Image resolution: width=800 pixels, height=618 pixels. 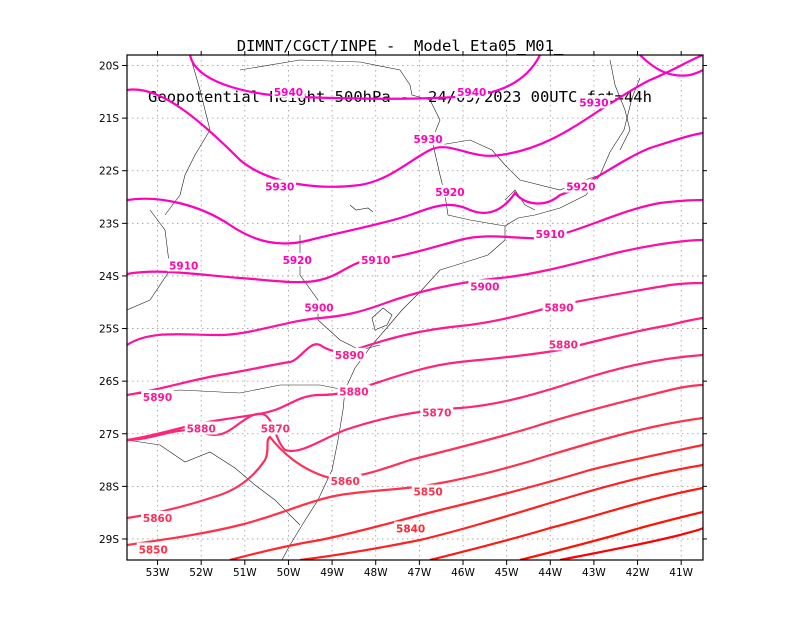 I want to click on lon-label: 50W, so click(x=289, y=573).